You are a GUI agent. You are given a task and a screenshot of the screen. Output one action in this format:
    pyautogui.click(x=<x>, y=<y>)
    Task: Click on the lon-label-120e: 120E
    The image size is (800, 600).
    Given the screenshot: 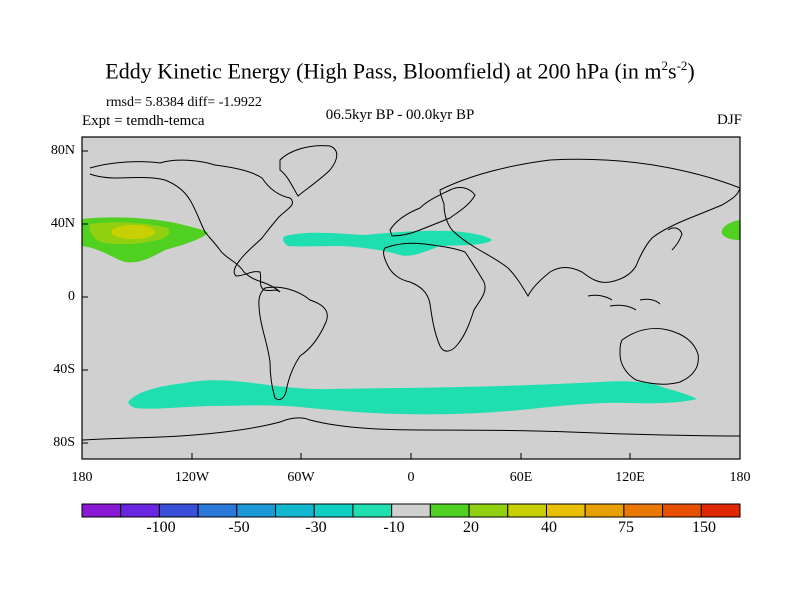 What is the action you would take?
    pyautogui.click(x=630, y=477)
    